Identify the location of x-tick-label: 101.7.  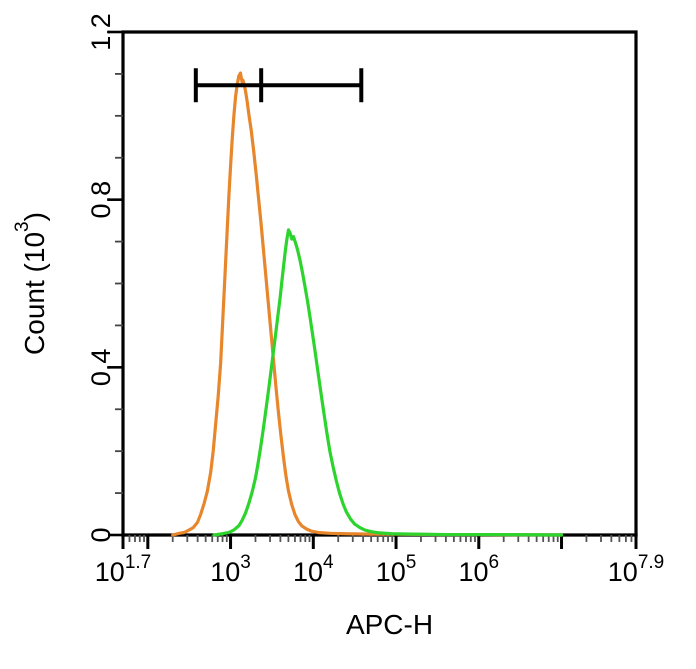
(123, 569).